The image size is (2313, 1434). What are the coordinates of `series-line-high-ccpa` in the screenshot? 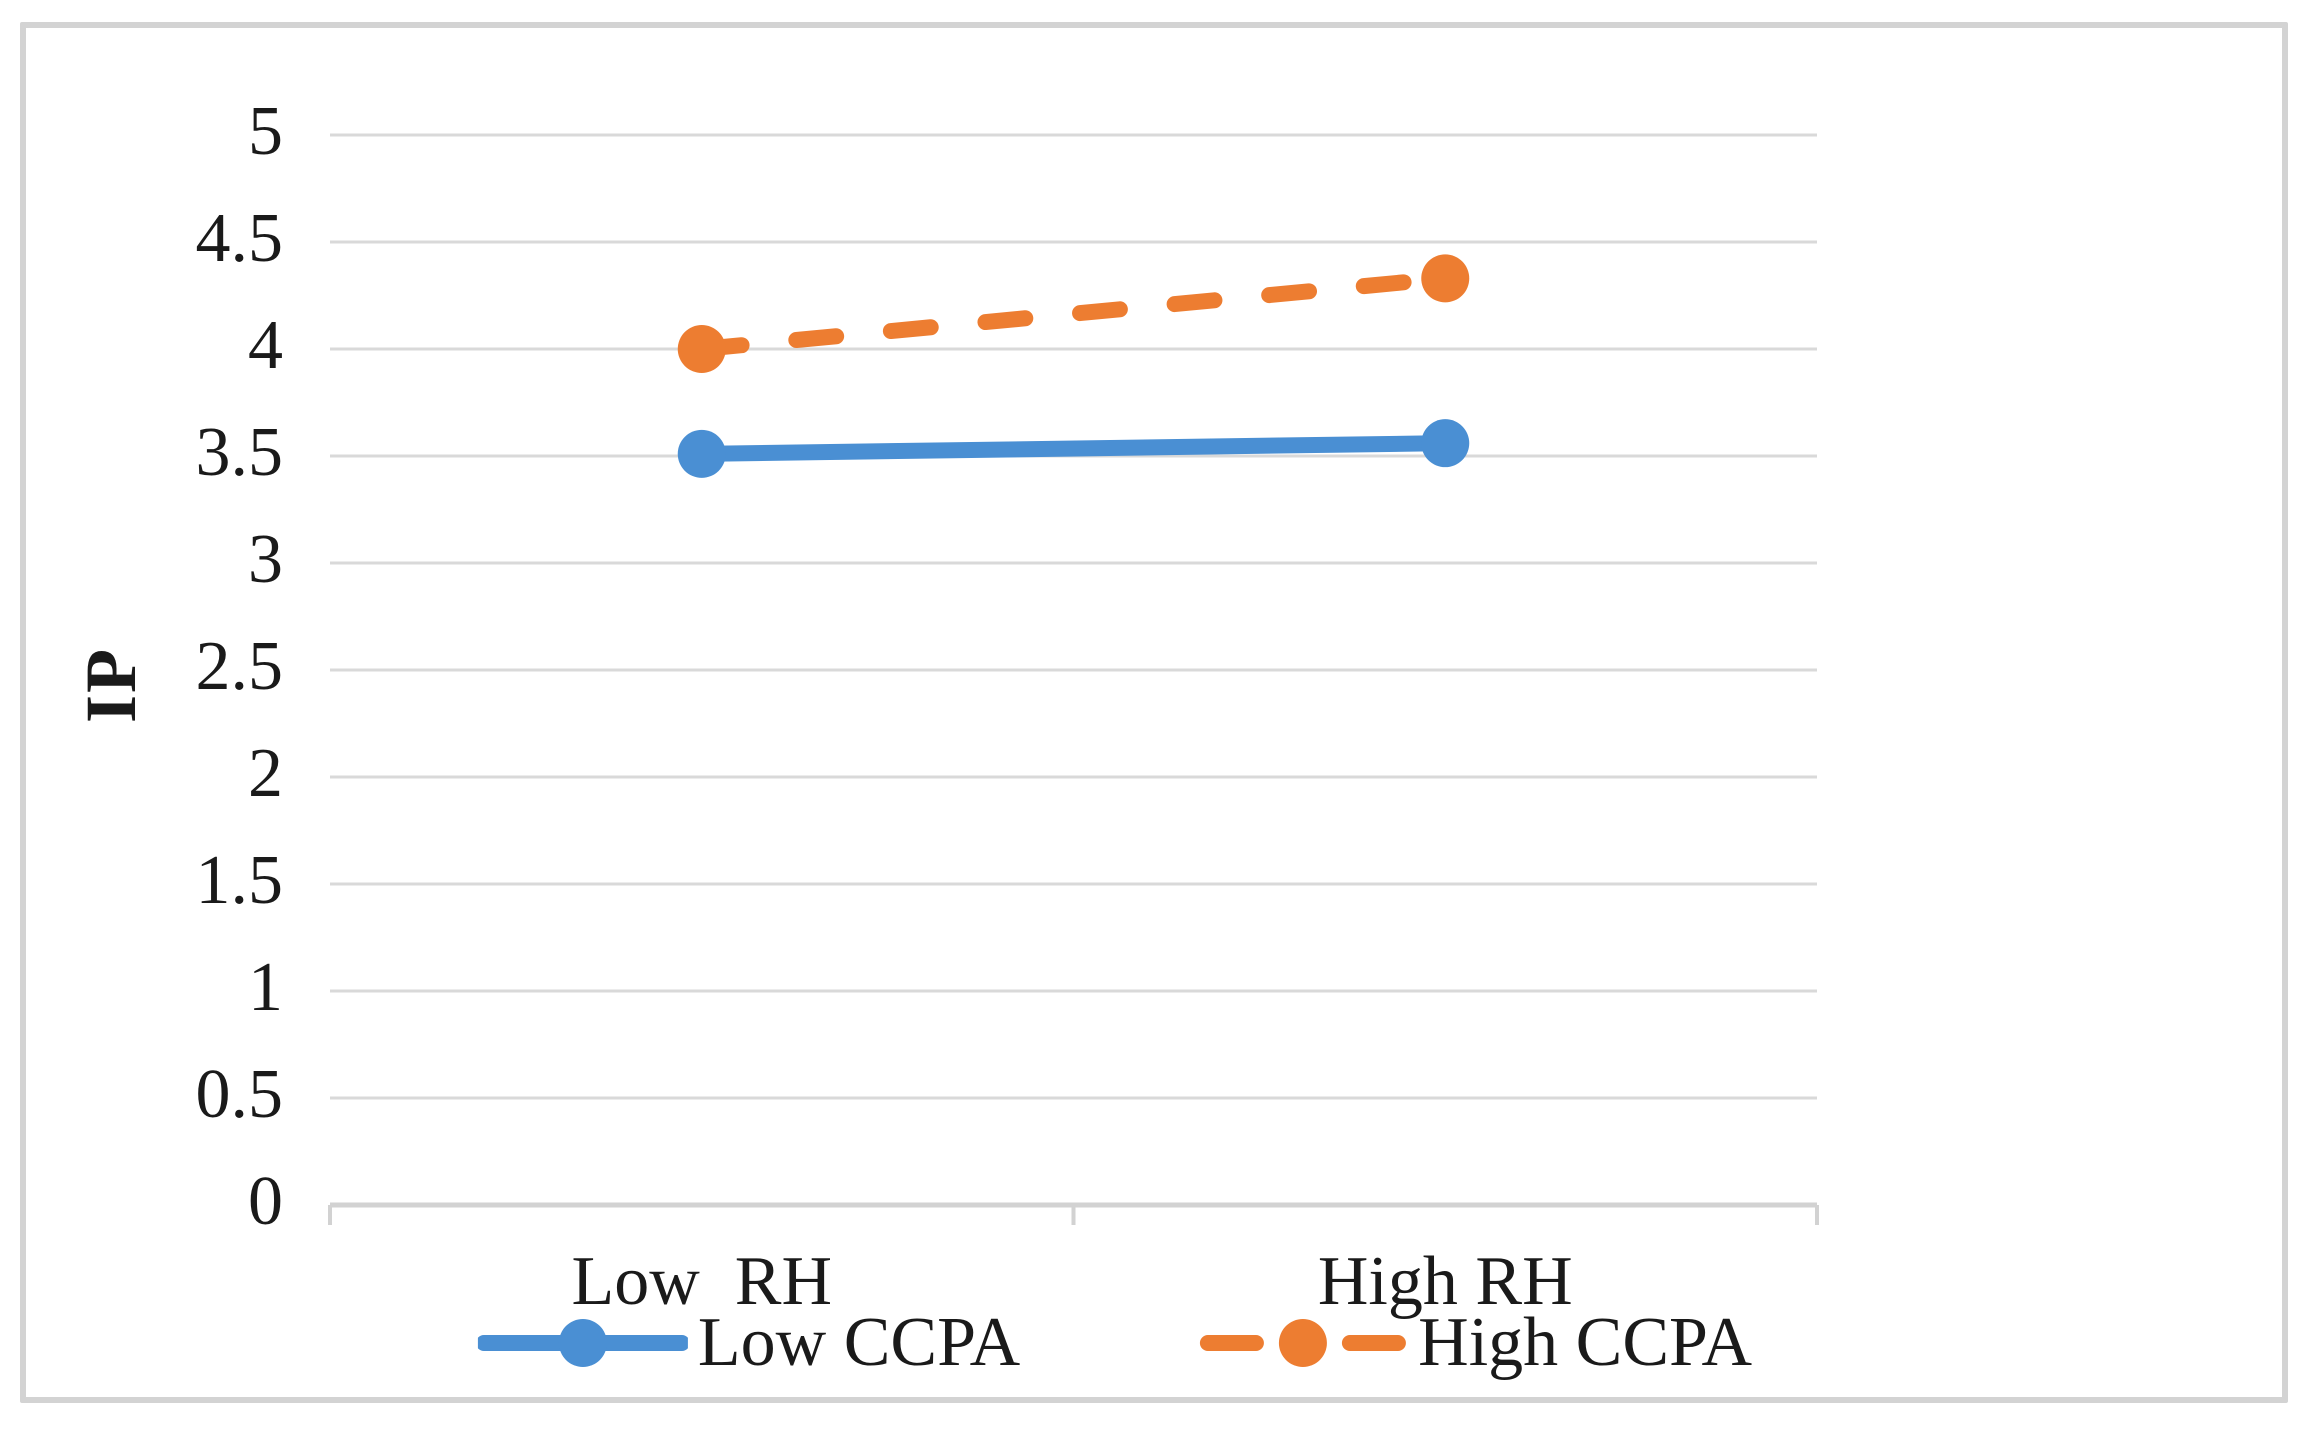 It's located at (1073, 313).